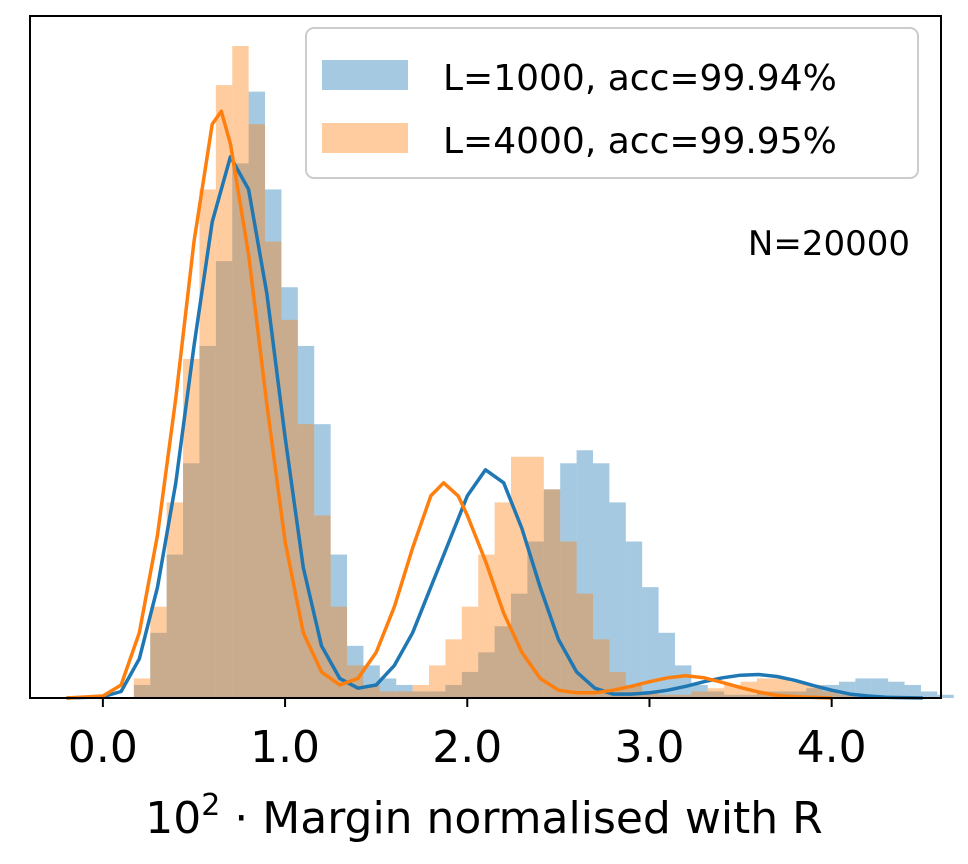  Describe the element at coordinates (832, 747) in the screenshot. I see `x-tick-label: 4.0` at that location.